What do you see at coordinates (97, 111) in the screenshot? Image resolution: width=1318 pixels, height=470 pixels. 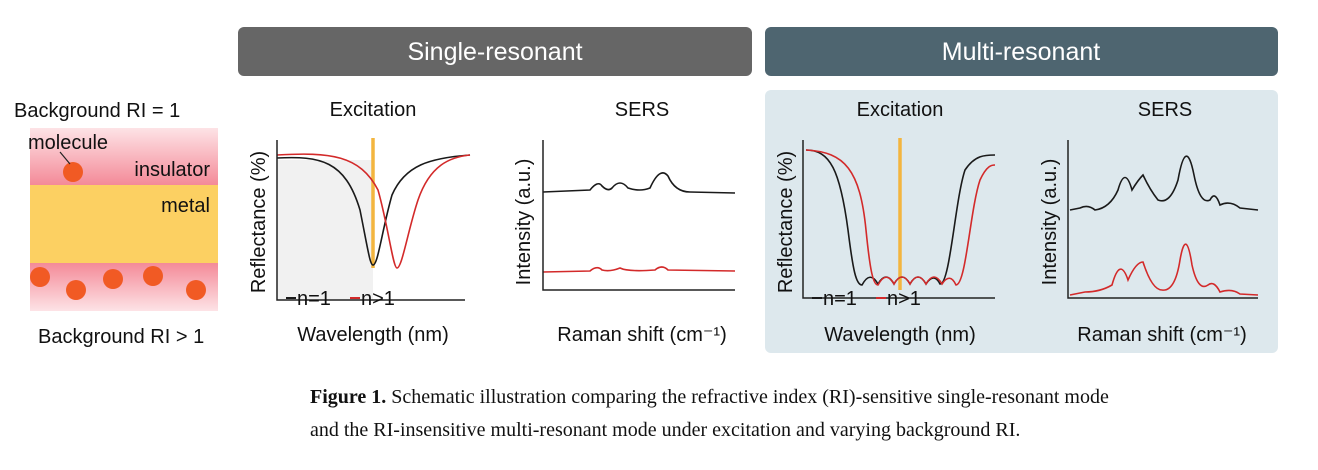 I see `label: Background RI = 1` at bounding box center [97, 111].